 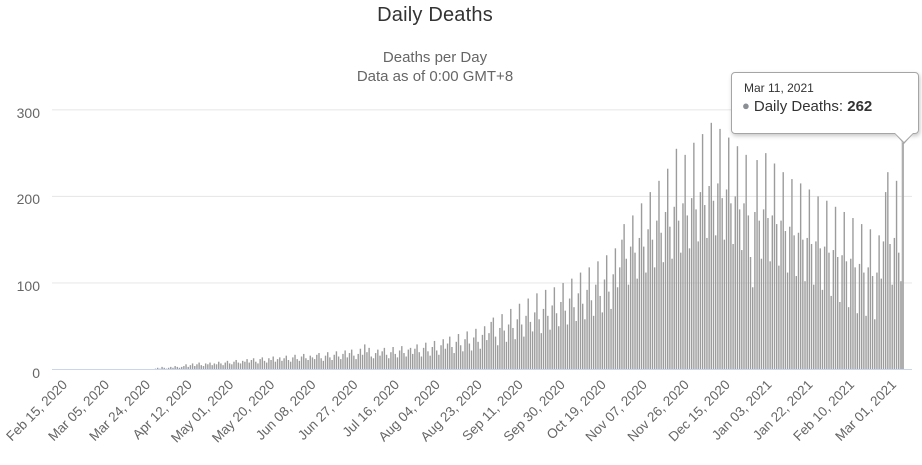 What do you see at coordinates (902, 255) in the screenshot?
I see `crosshair-line` at bounding box center [902, 255].